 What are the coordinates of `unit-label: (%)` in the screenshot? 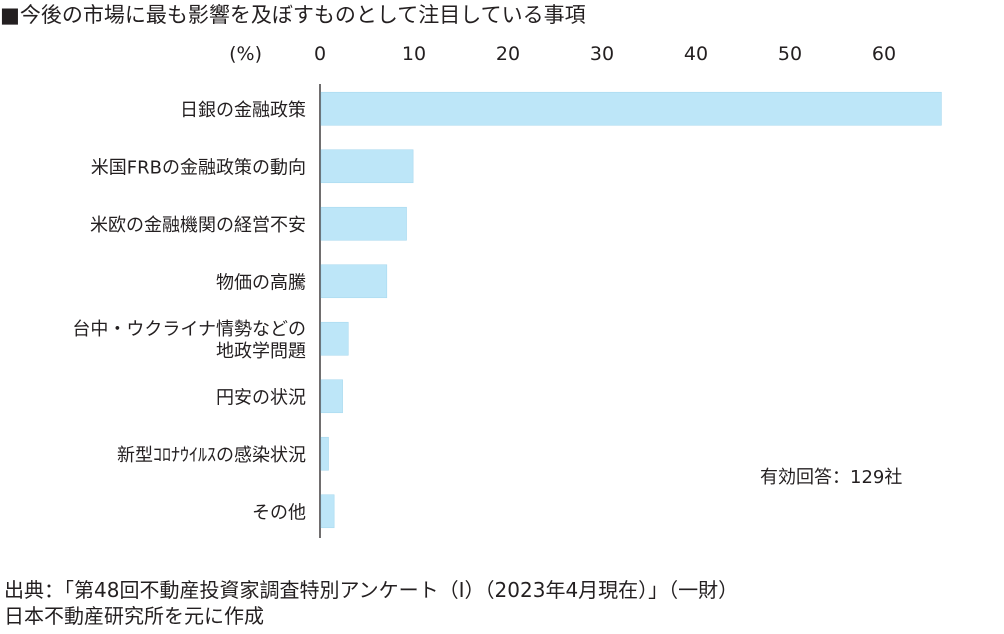 It's located at (245, 54).